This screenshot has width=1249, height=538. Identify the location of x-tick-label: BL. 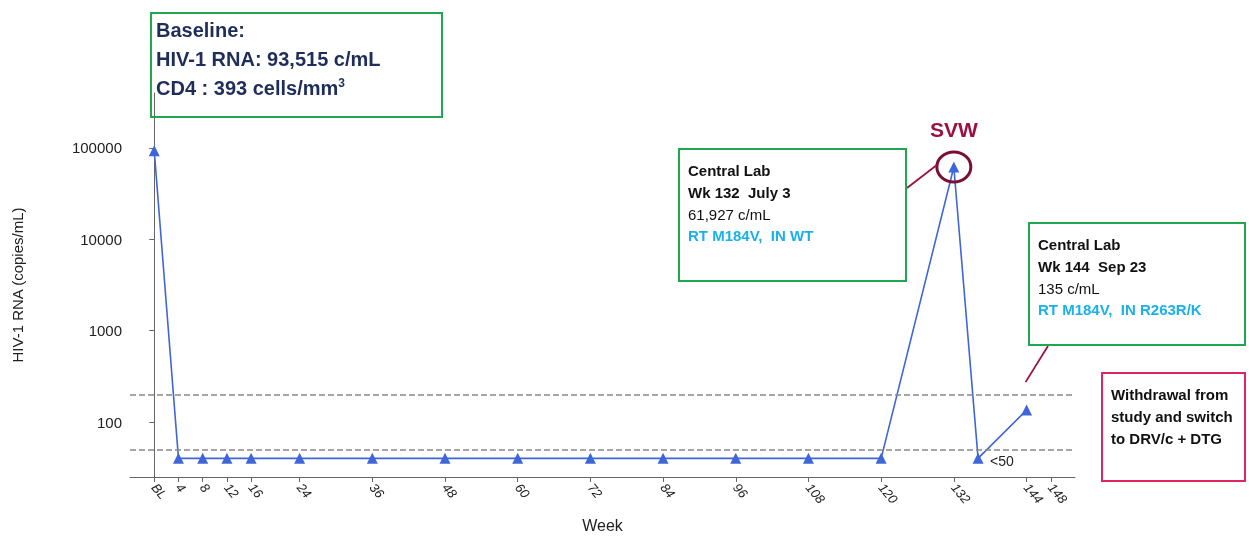
(159, 491).